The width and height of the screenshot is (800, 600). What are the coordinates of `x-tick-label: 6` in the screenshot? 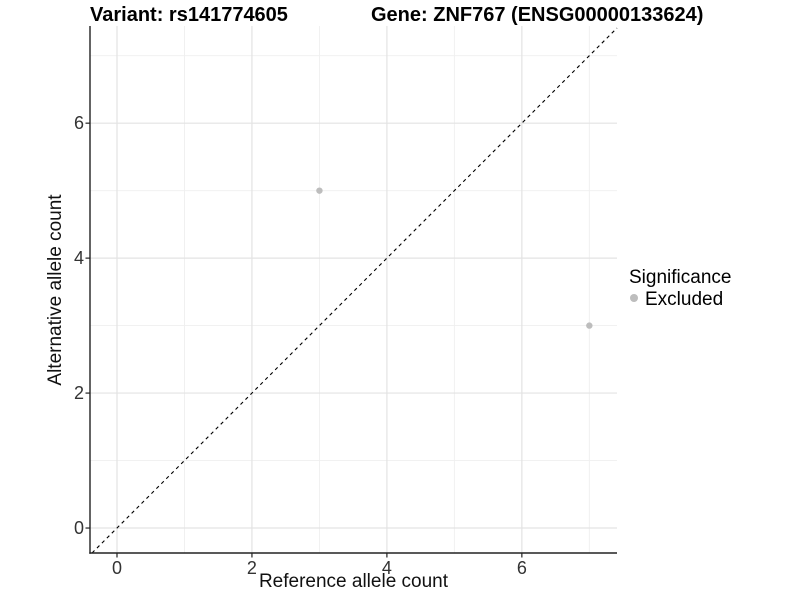 It's located at (521, 568).